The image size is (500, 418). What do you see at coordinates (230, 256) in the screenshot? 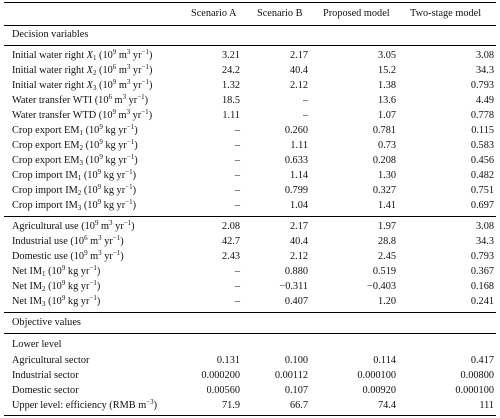
I see `cell-scenario-a: 2.43` at bounding box center [230, 256].